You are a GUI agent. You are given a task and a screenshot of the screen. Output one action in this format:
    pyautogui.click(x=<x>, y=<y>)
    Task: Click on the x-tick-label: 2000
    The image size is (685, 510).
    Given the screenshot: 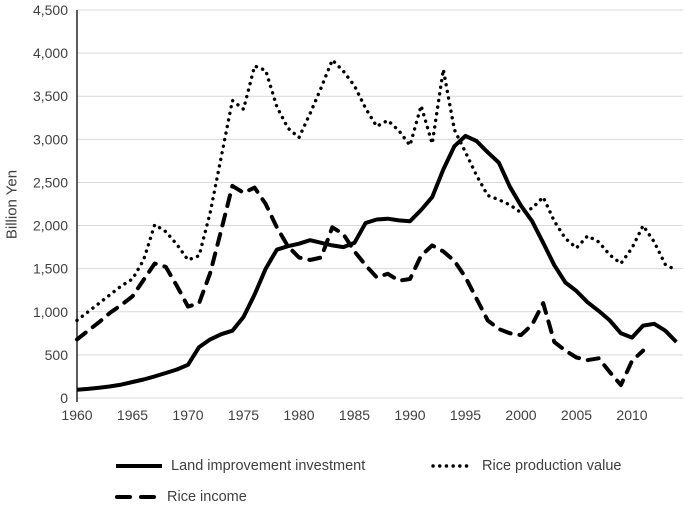 What is the action you would take?
    pyautogui.click(x=520, y=415)
    